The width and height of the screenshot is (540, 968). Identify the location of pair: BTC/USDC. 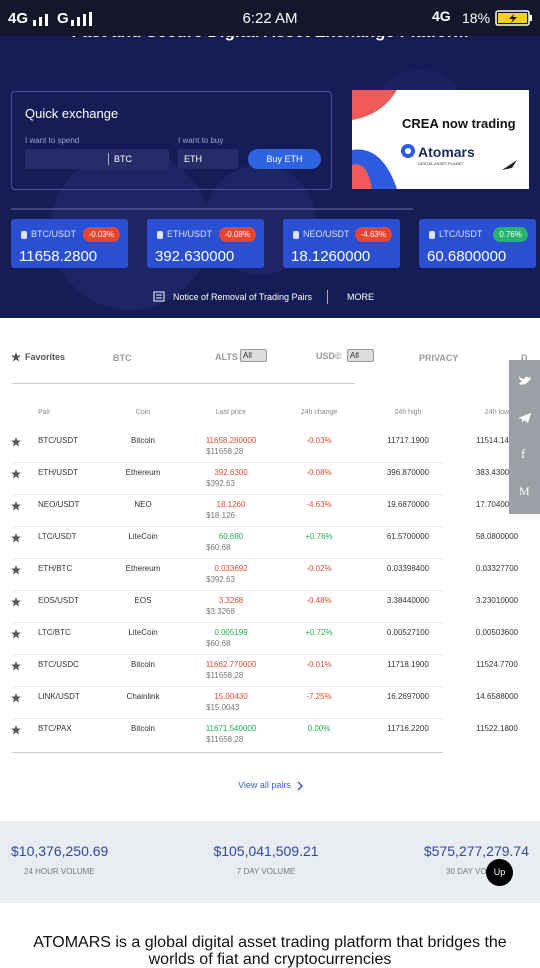
(58, 664).